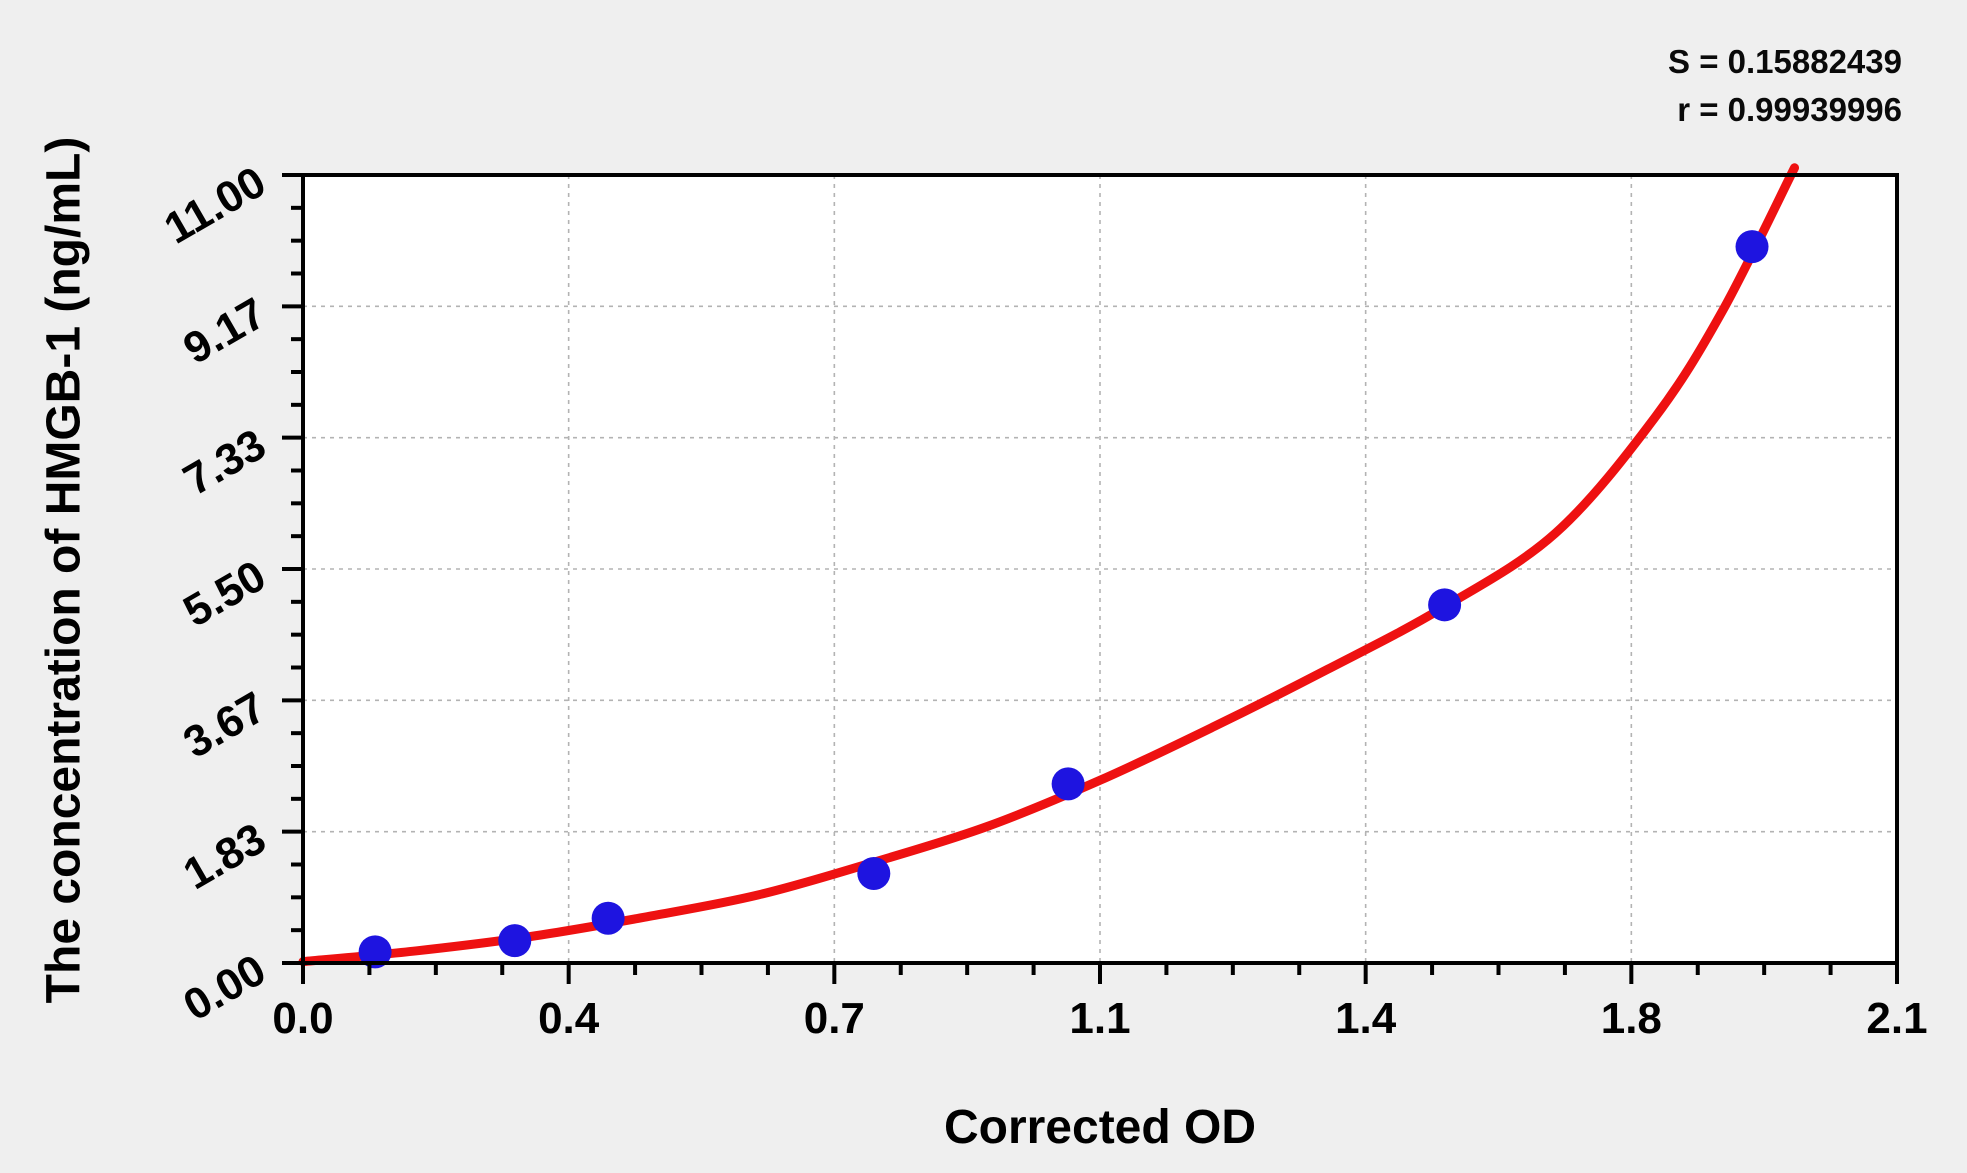 This screenshot has height=1173, width=1967. Describe the element at coordinates (224, 987) in the screenshot. I see `y-tick-label: 0.00` at that location.